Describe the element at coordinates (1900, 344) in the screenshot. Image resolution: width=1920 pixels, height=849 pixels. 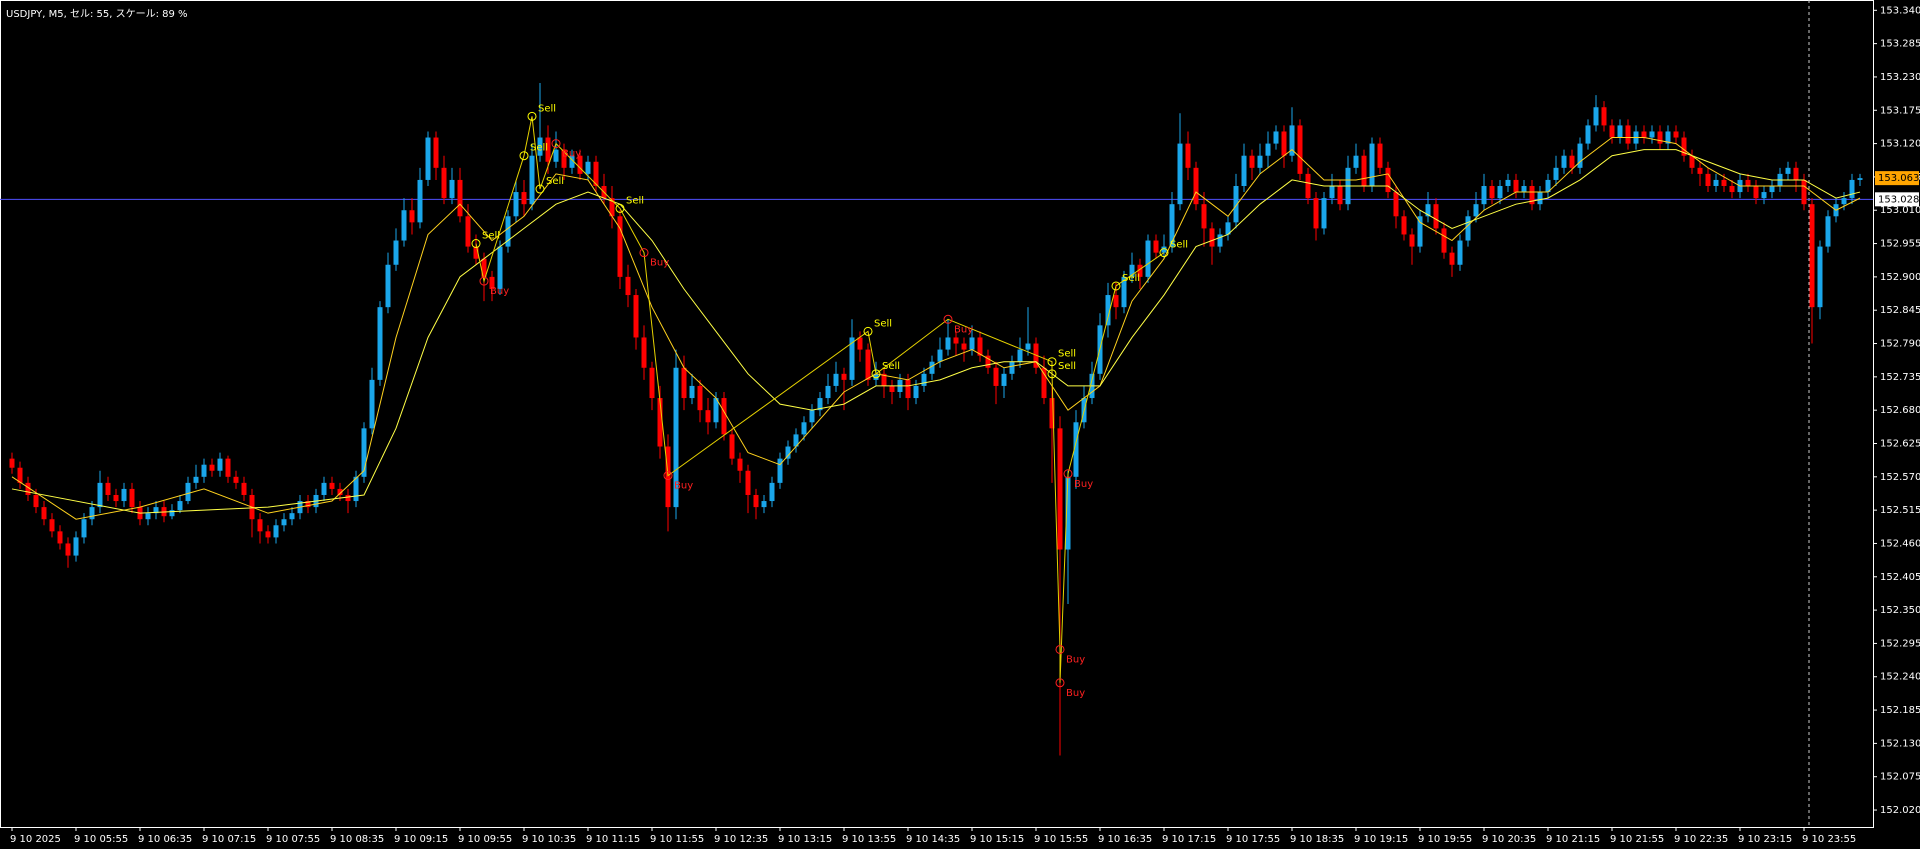
I see `y-tick-label: 152.790` at that location.